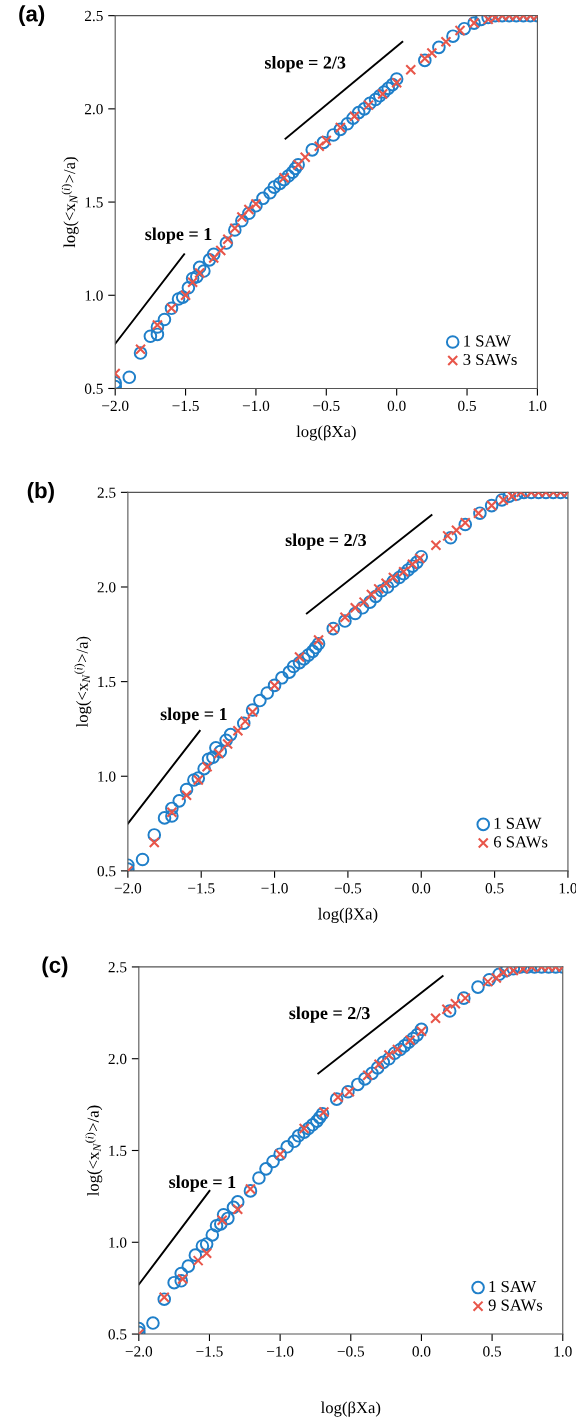 The height and width of the screenshot is (1423, 576). I want to click on chart-title: (a), so click(32, 16).